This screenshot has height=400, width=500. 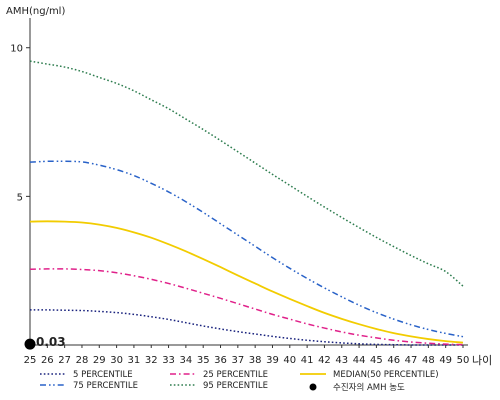 What do you see at coordinates (203, 360) in the screenshot?
I see `x-tick-label: 35` at bounding box center [203, 360].